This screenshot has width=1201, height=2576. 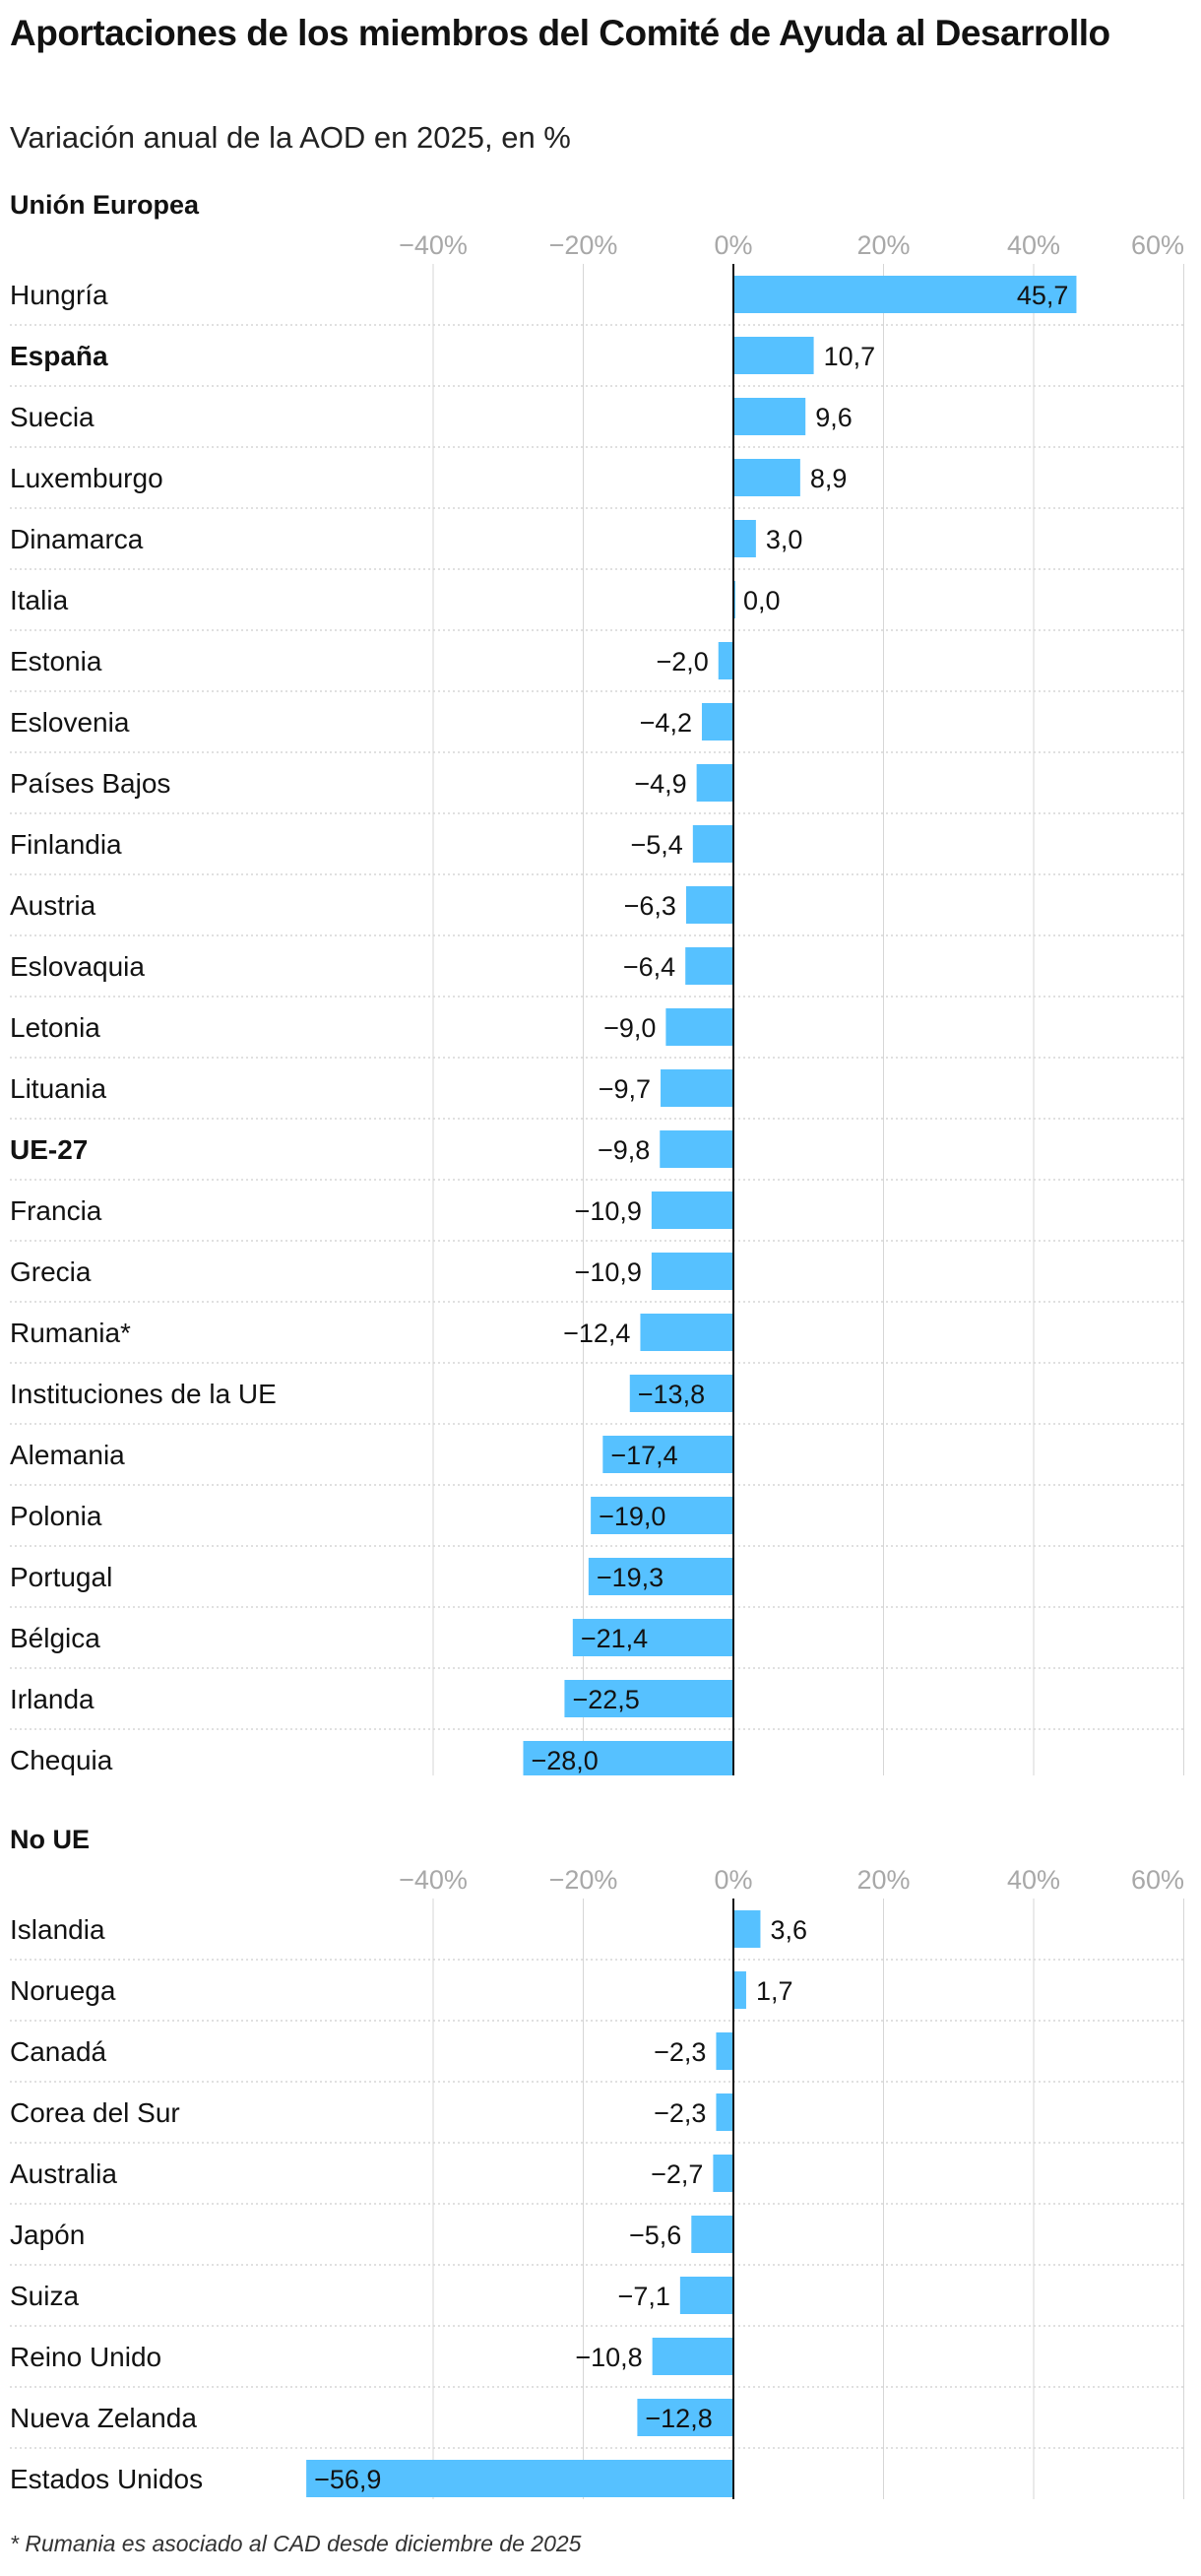 I want to click on category-label-luxemburgo: Luxemburgo, so click(x=86, y=478).